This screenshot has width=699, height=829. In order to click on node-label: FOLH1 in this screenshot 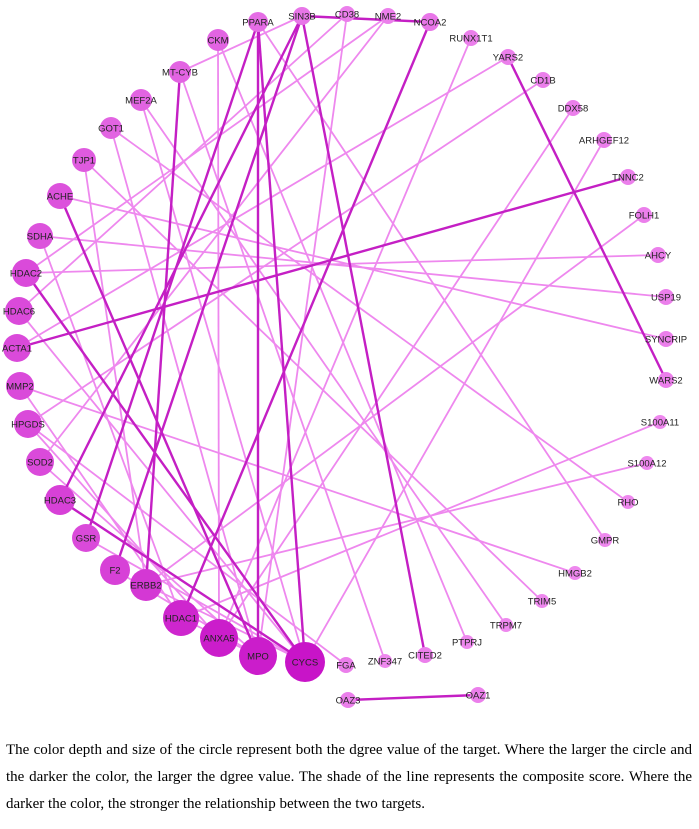, I will do `click(644, 216)`.